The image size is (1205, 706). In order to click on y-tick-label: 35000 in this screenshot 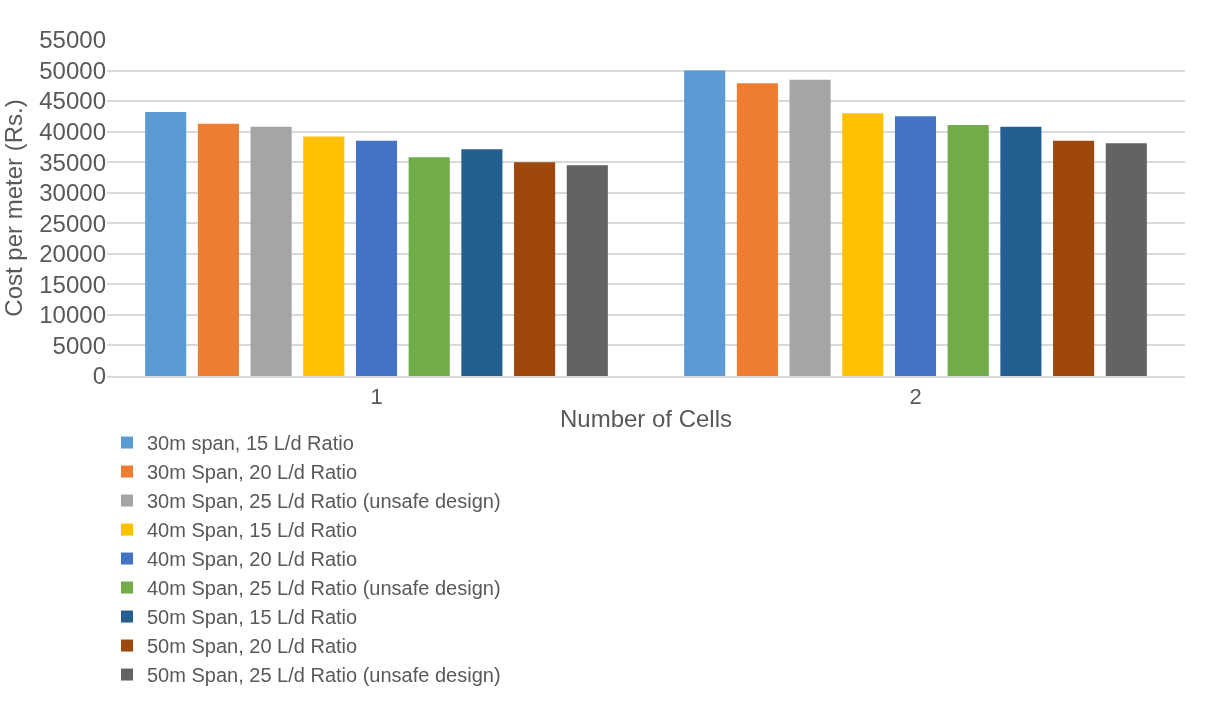, I will do `click(72, 162)`.